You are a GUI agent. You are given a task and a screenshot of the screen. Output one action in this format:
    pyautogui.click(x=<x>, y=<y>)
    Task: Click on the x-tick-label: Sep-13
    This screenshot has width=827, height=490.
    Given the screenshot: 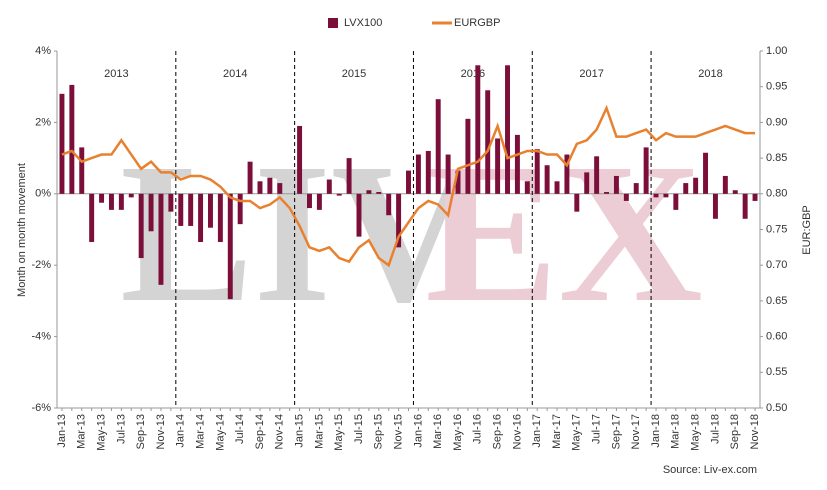 What is the action you would take?
    pyautogui.click(x=141, y=431)
    